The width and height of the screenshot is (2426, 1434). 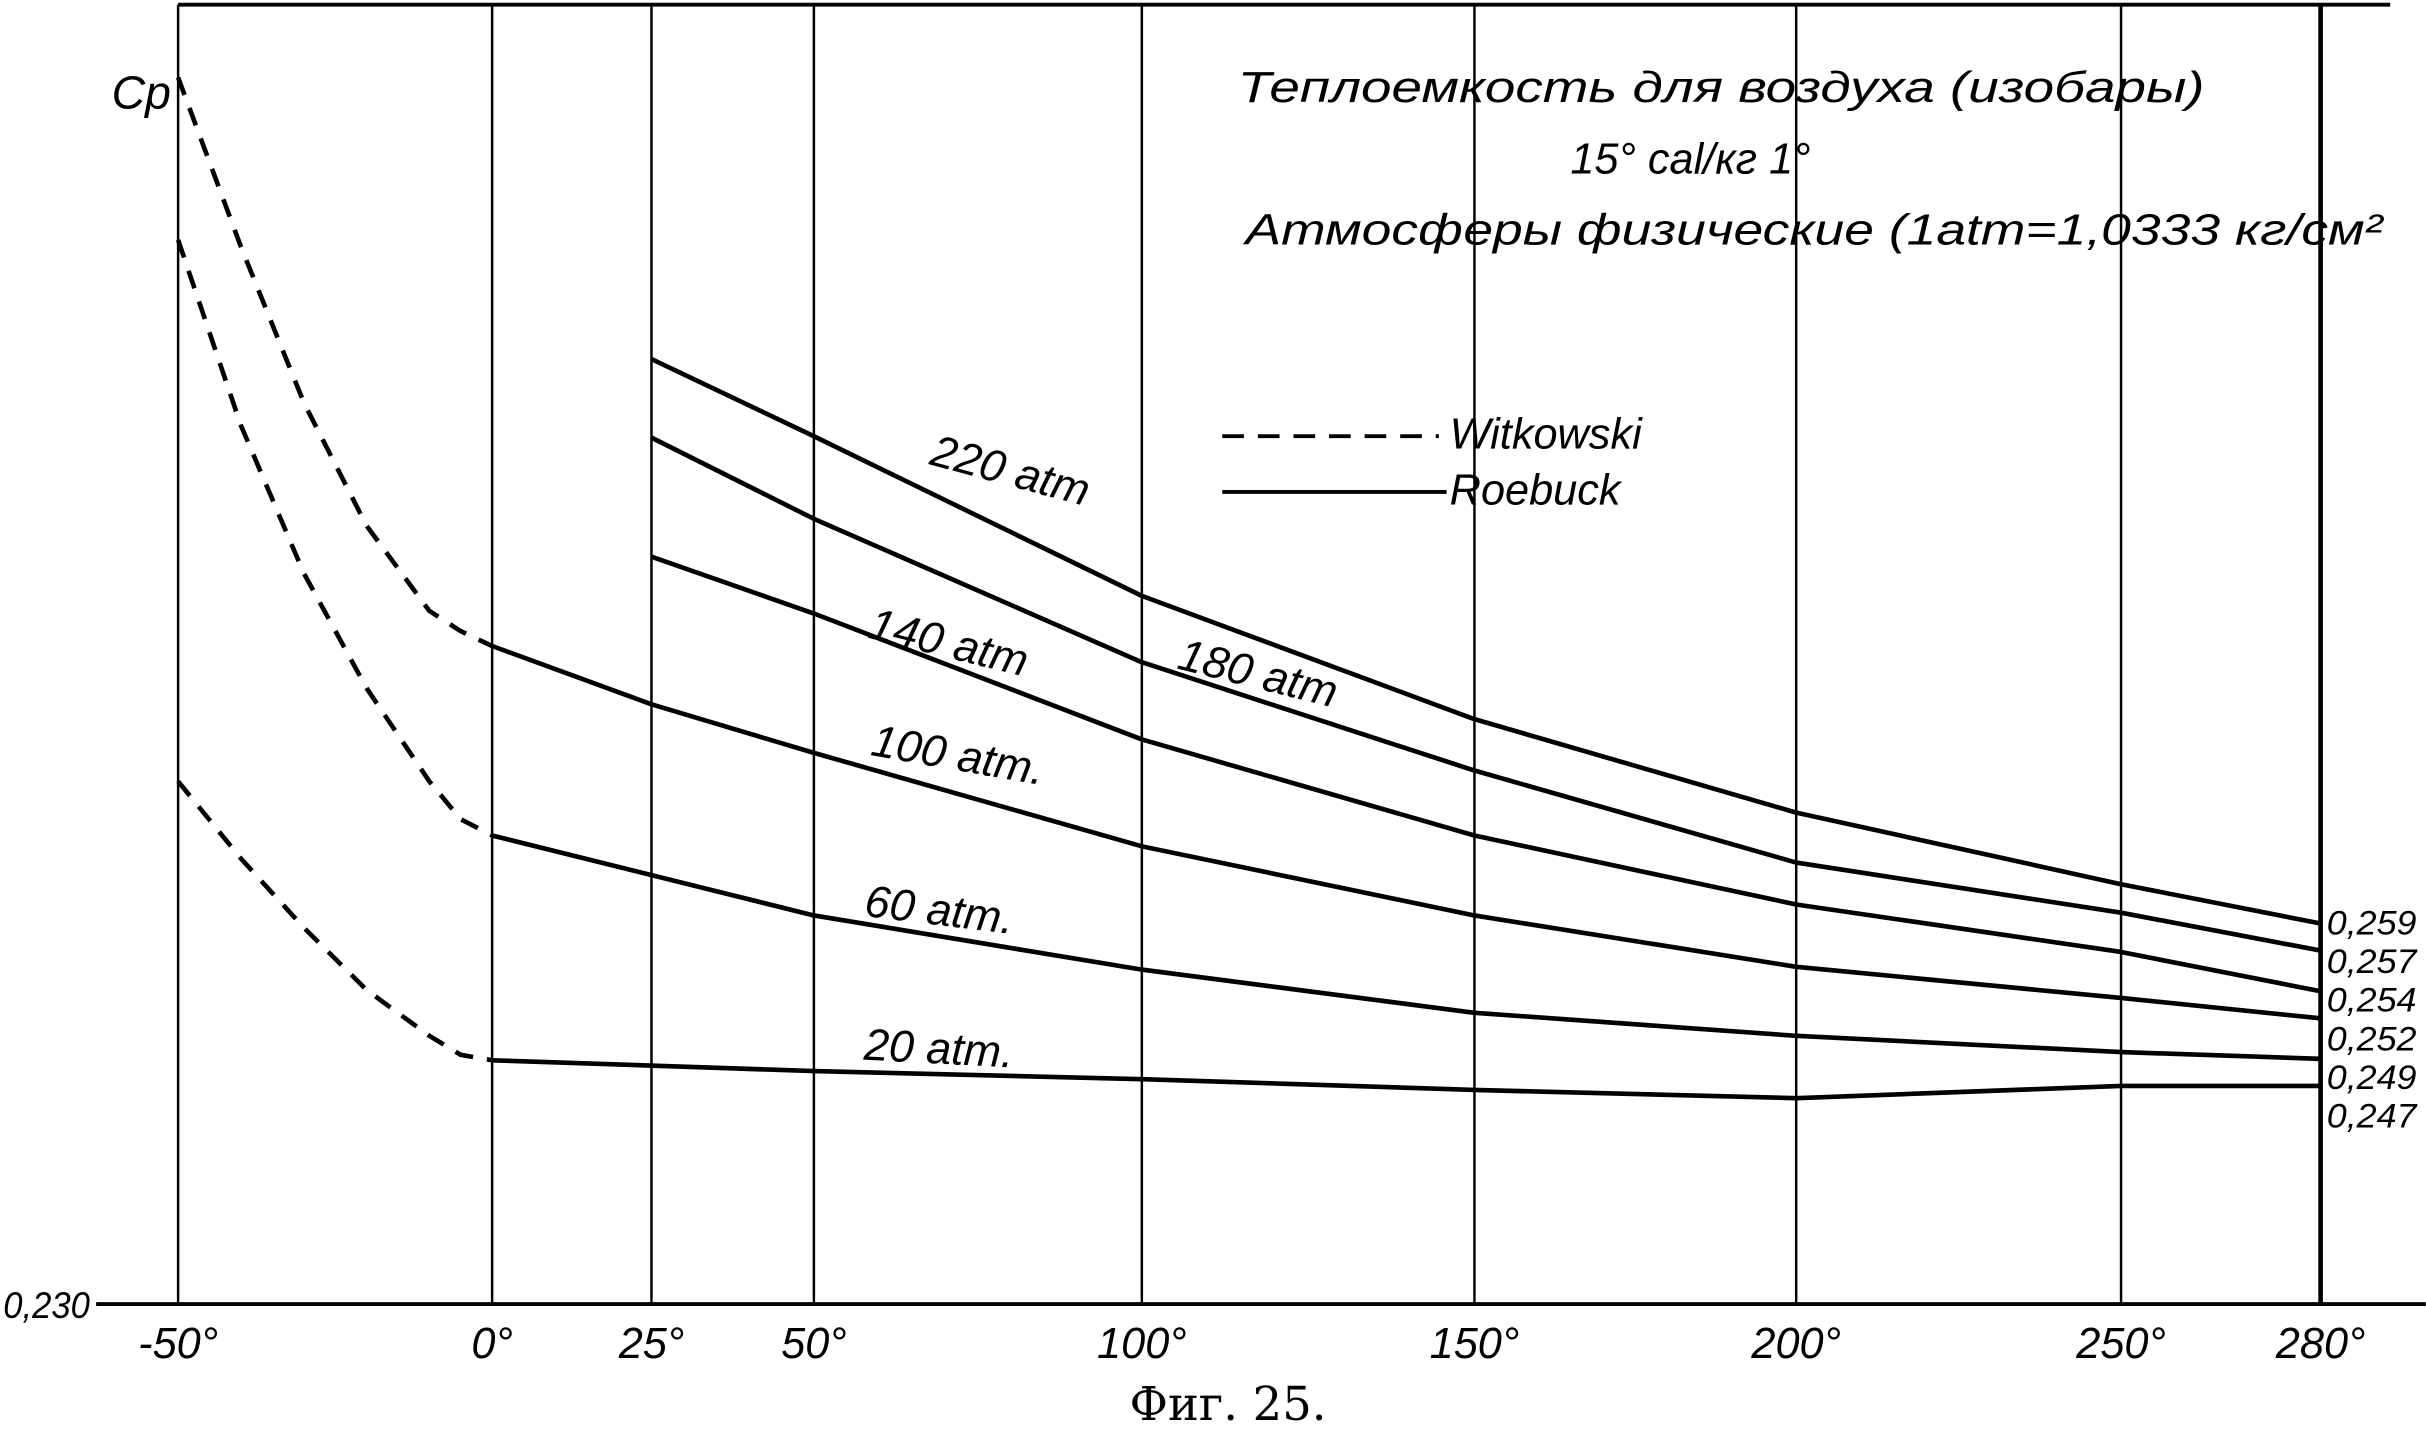 I want to click on end-value-label: 0,254, so click(x=2372, y=1001).